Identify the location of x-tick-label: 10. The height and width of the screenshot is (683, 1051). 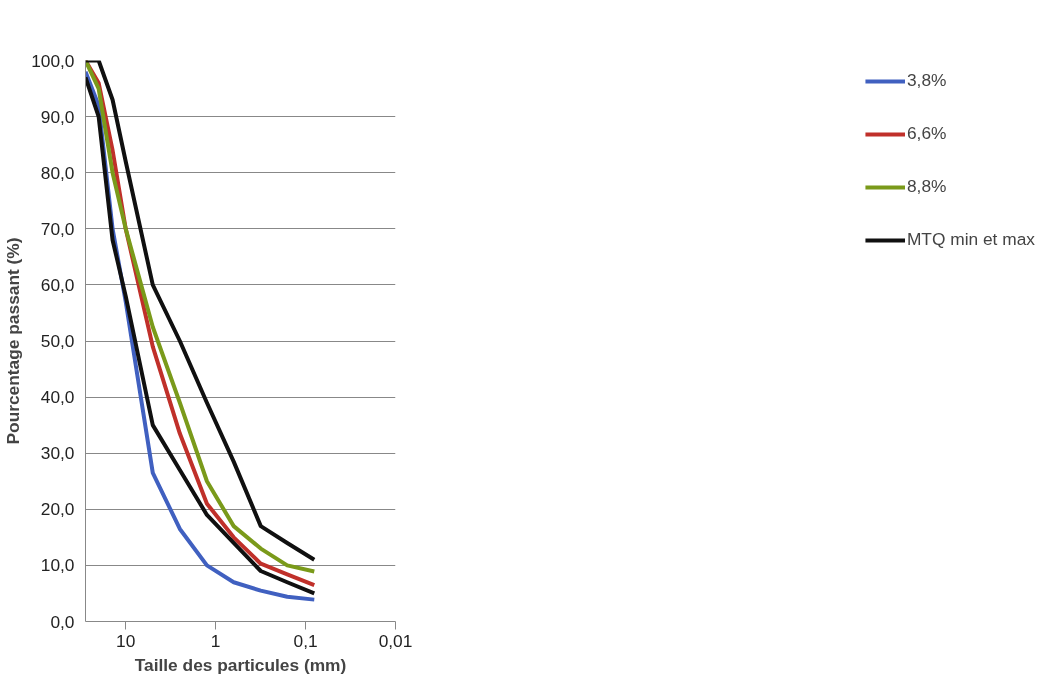
(126, 640).